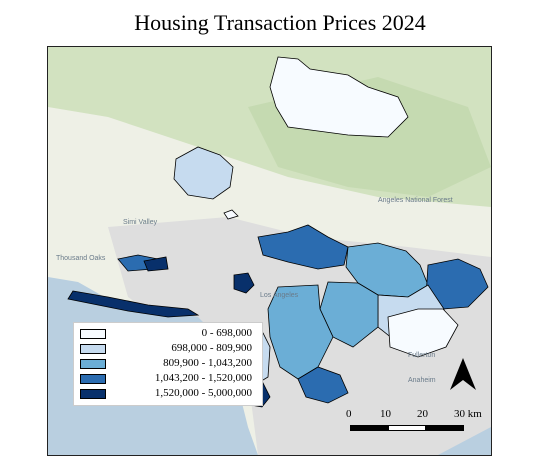 The height and width of the screenshot is (473, 560). Describe the element at coordinates (323, 385) in the screenshot. I see `district-long-beach` at that location.